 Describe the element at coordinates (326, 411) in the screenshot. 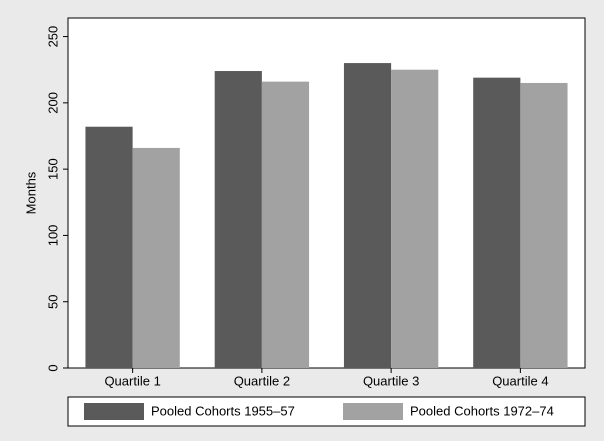

I see `legend` at that location.